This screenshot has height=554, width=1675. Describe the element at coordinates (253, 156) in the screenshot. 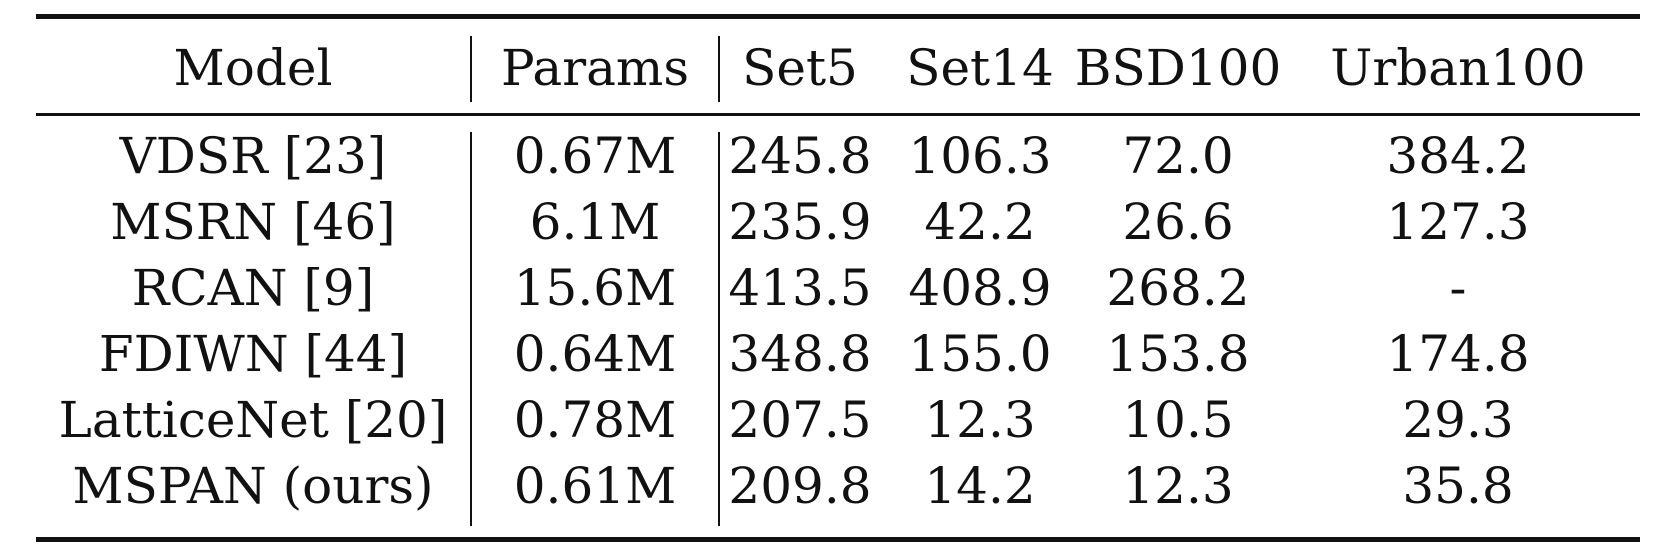

I see `model-cell: VDSR [23]` at that location.